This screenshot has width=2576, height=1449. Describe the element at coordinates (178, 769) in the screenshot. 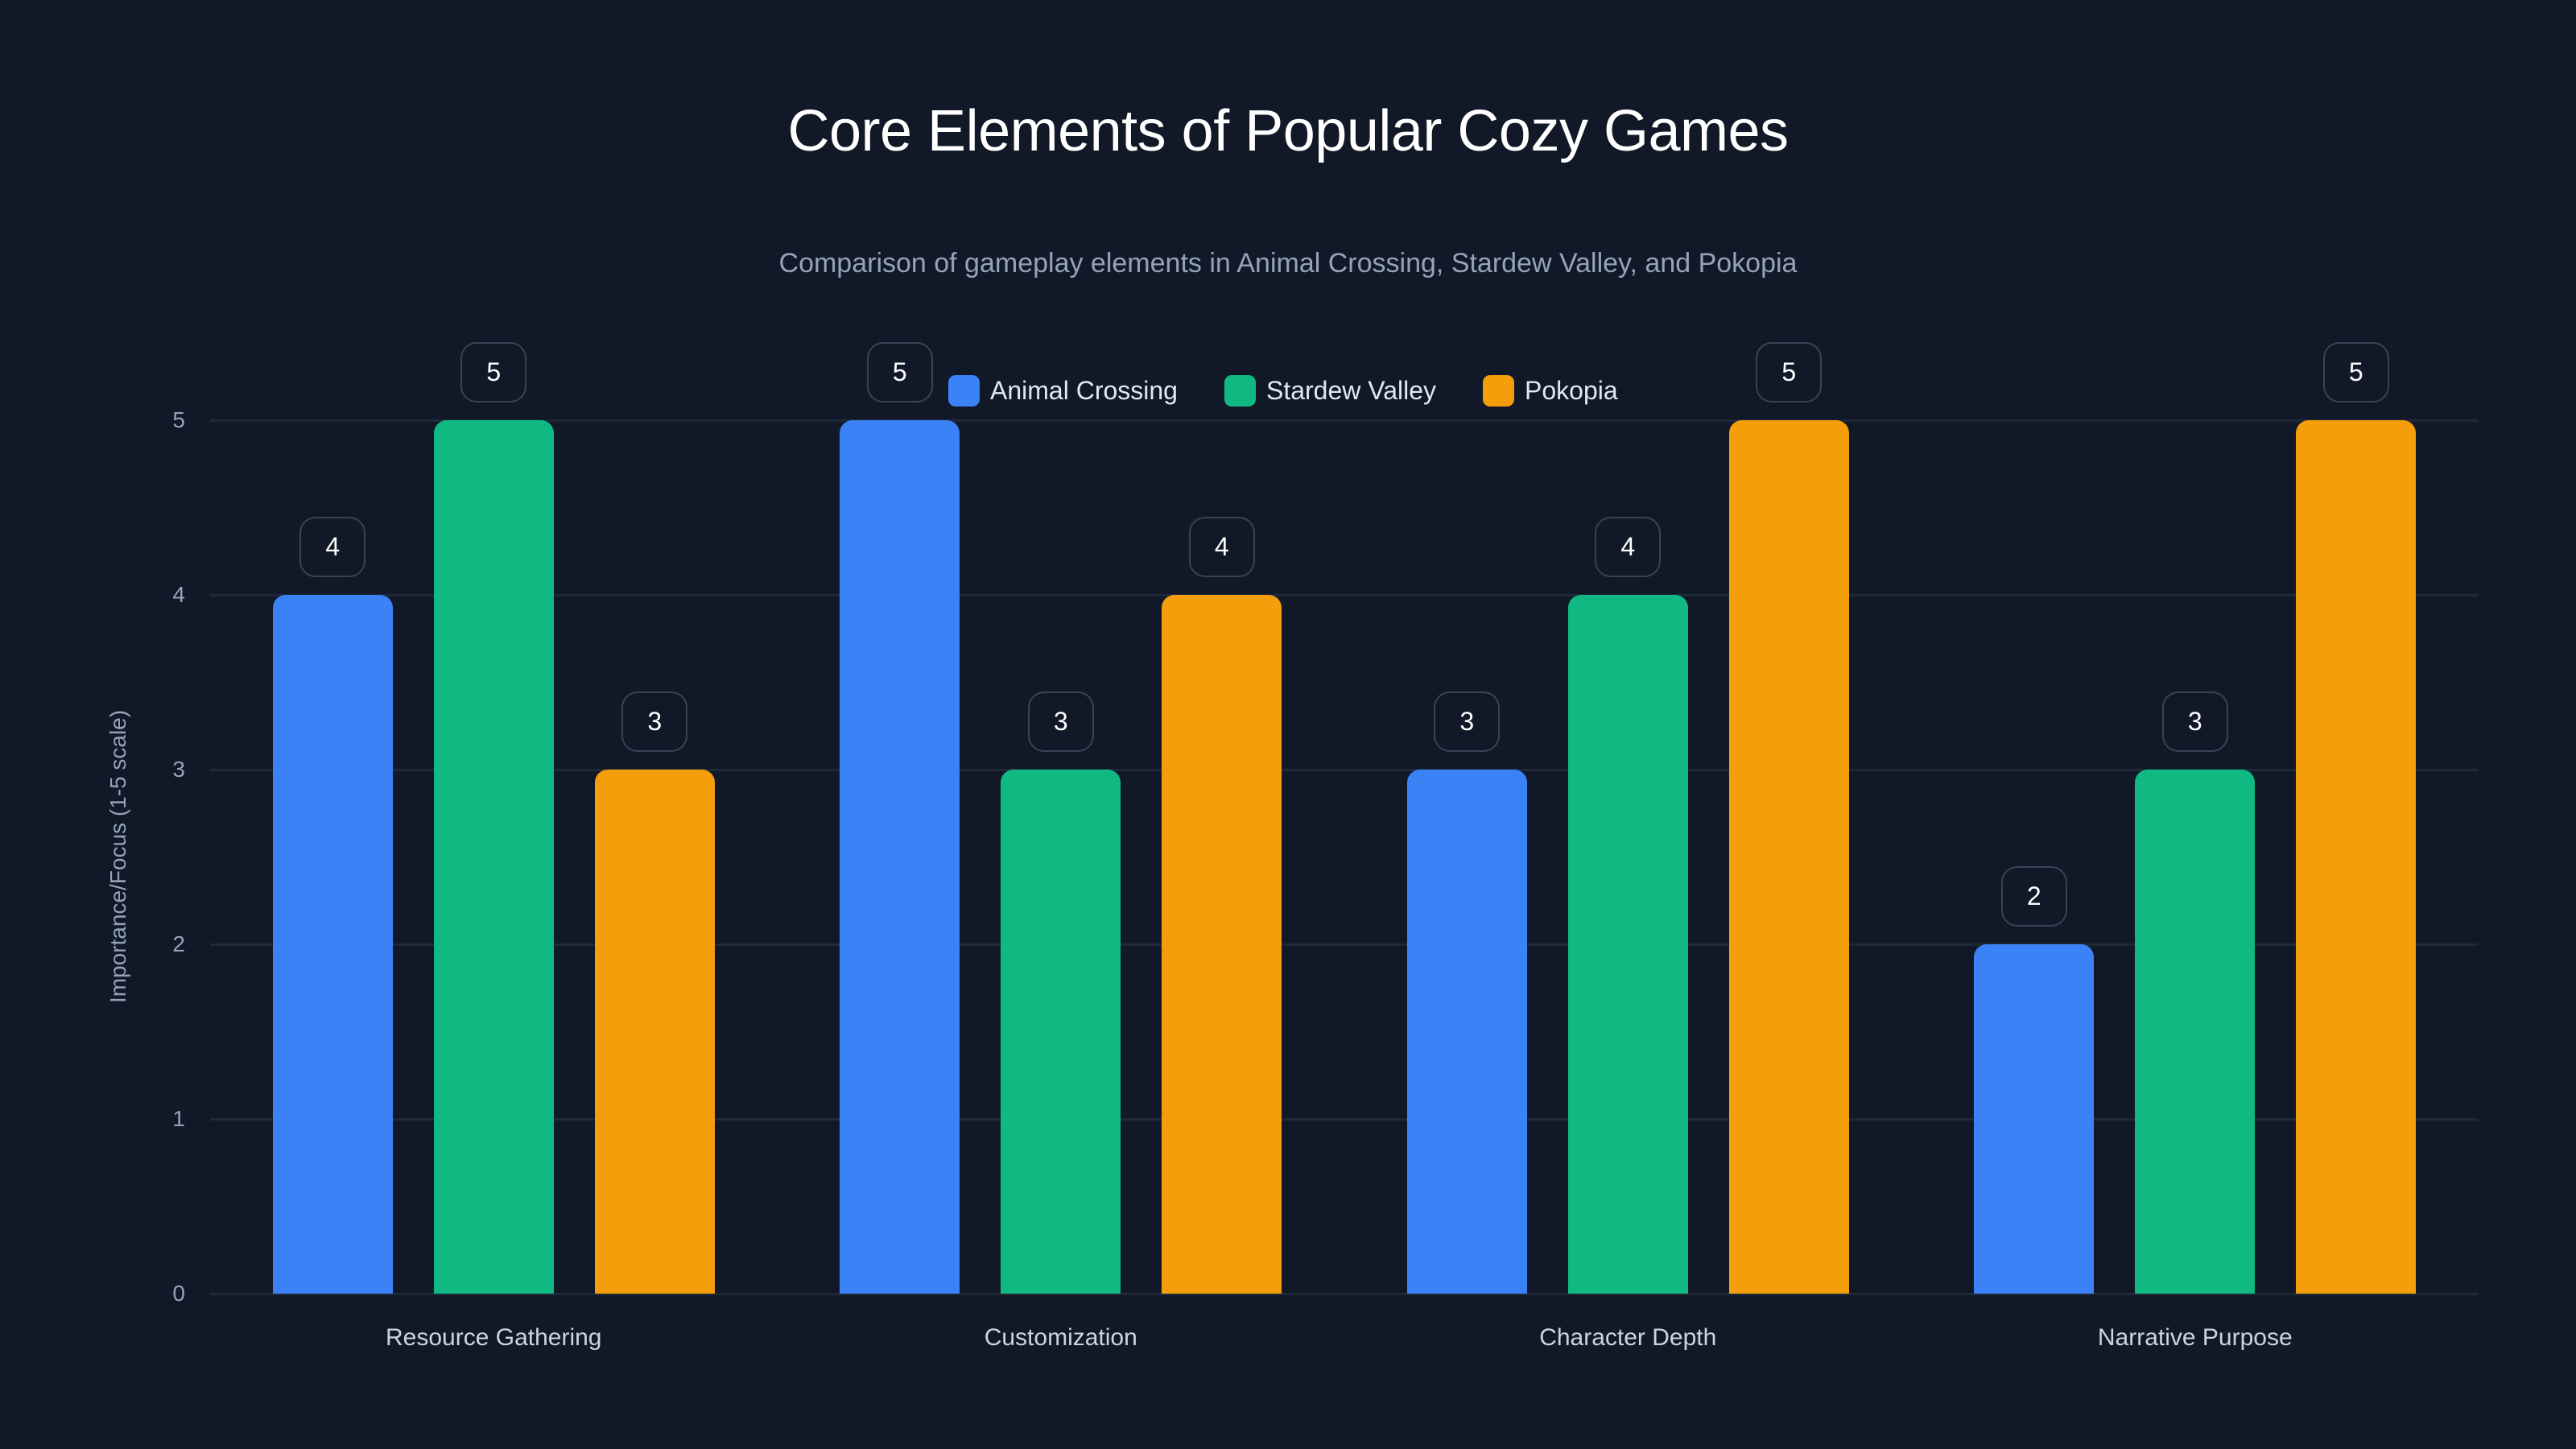

I see `y-tick-label: 3` at that location.